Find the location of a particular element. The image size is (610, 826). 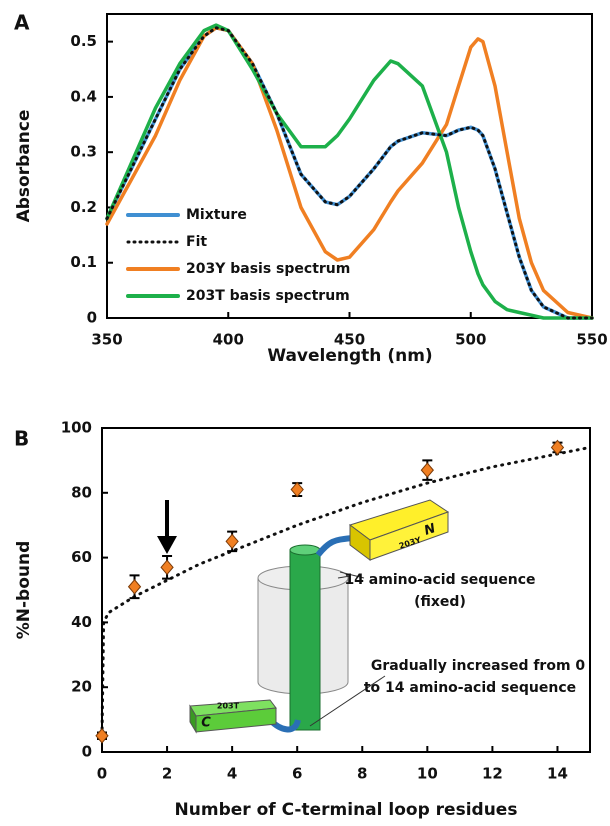

schematic-label: C is located at coordinates (206, 723).